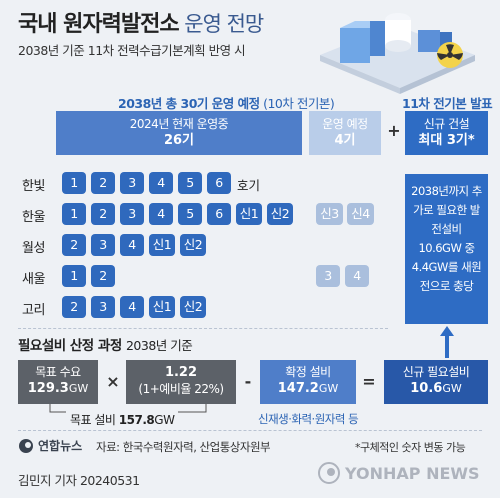  I want to click on total-plan-heading: 2038년 총 30기 운영 예정 (10차 전기본), so click(226, 103).